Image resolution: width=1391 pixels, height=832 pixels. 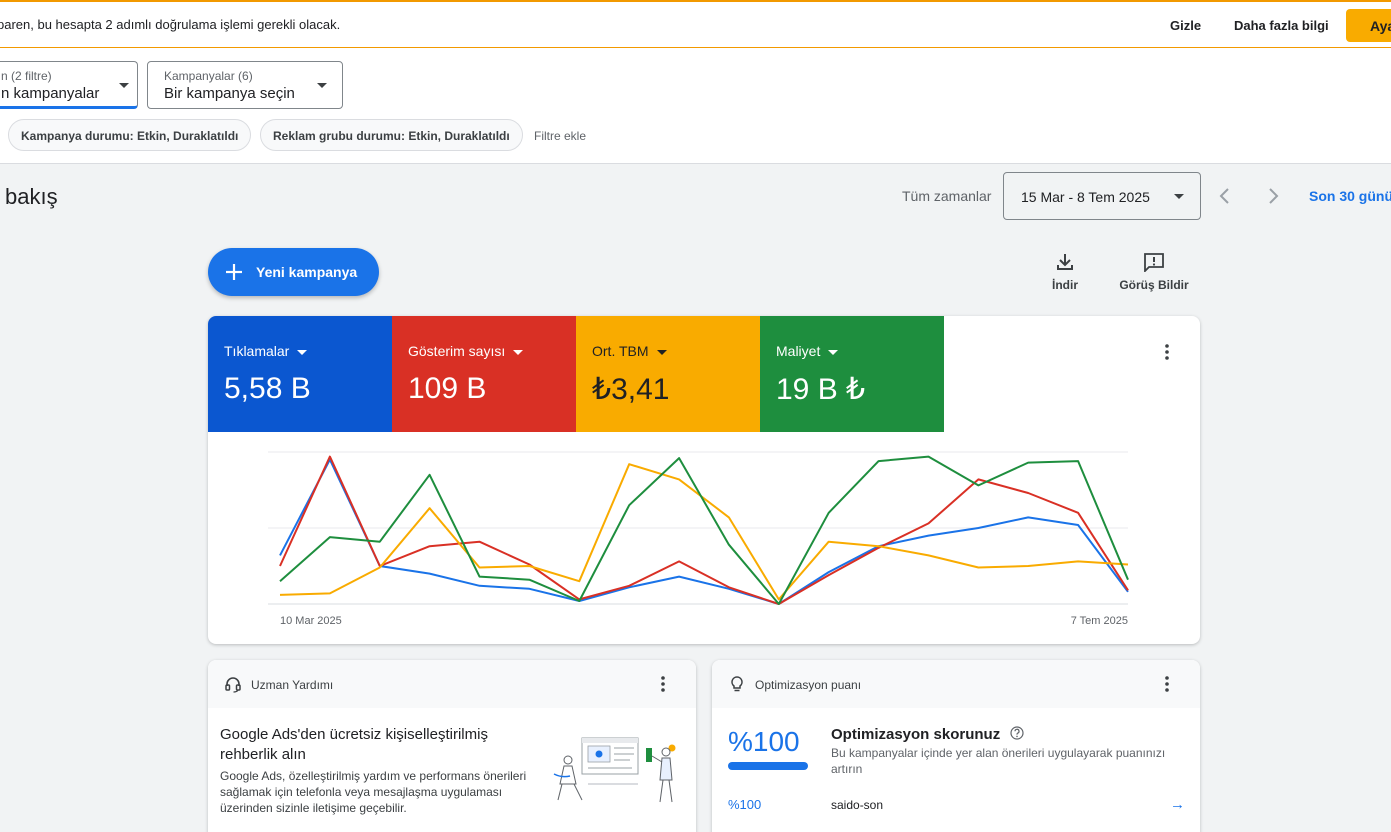 I want to click on date-range-label: Tüm zamanlar, so click(x=947, y=196).